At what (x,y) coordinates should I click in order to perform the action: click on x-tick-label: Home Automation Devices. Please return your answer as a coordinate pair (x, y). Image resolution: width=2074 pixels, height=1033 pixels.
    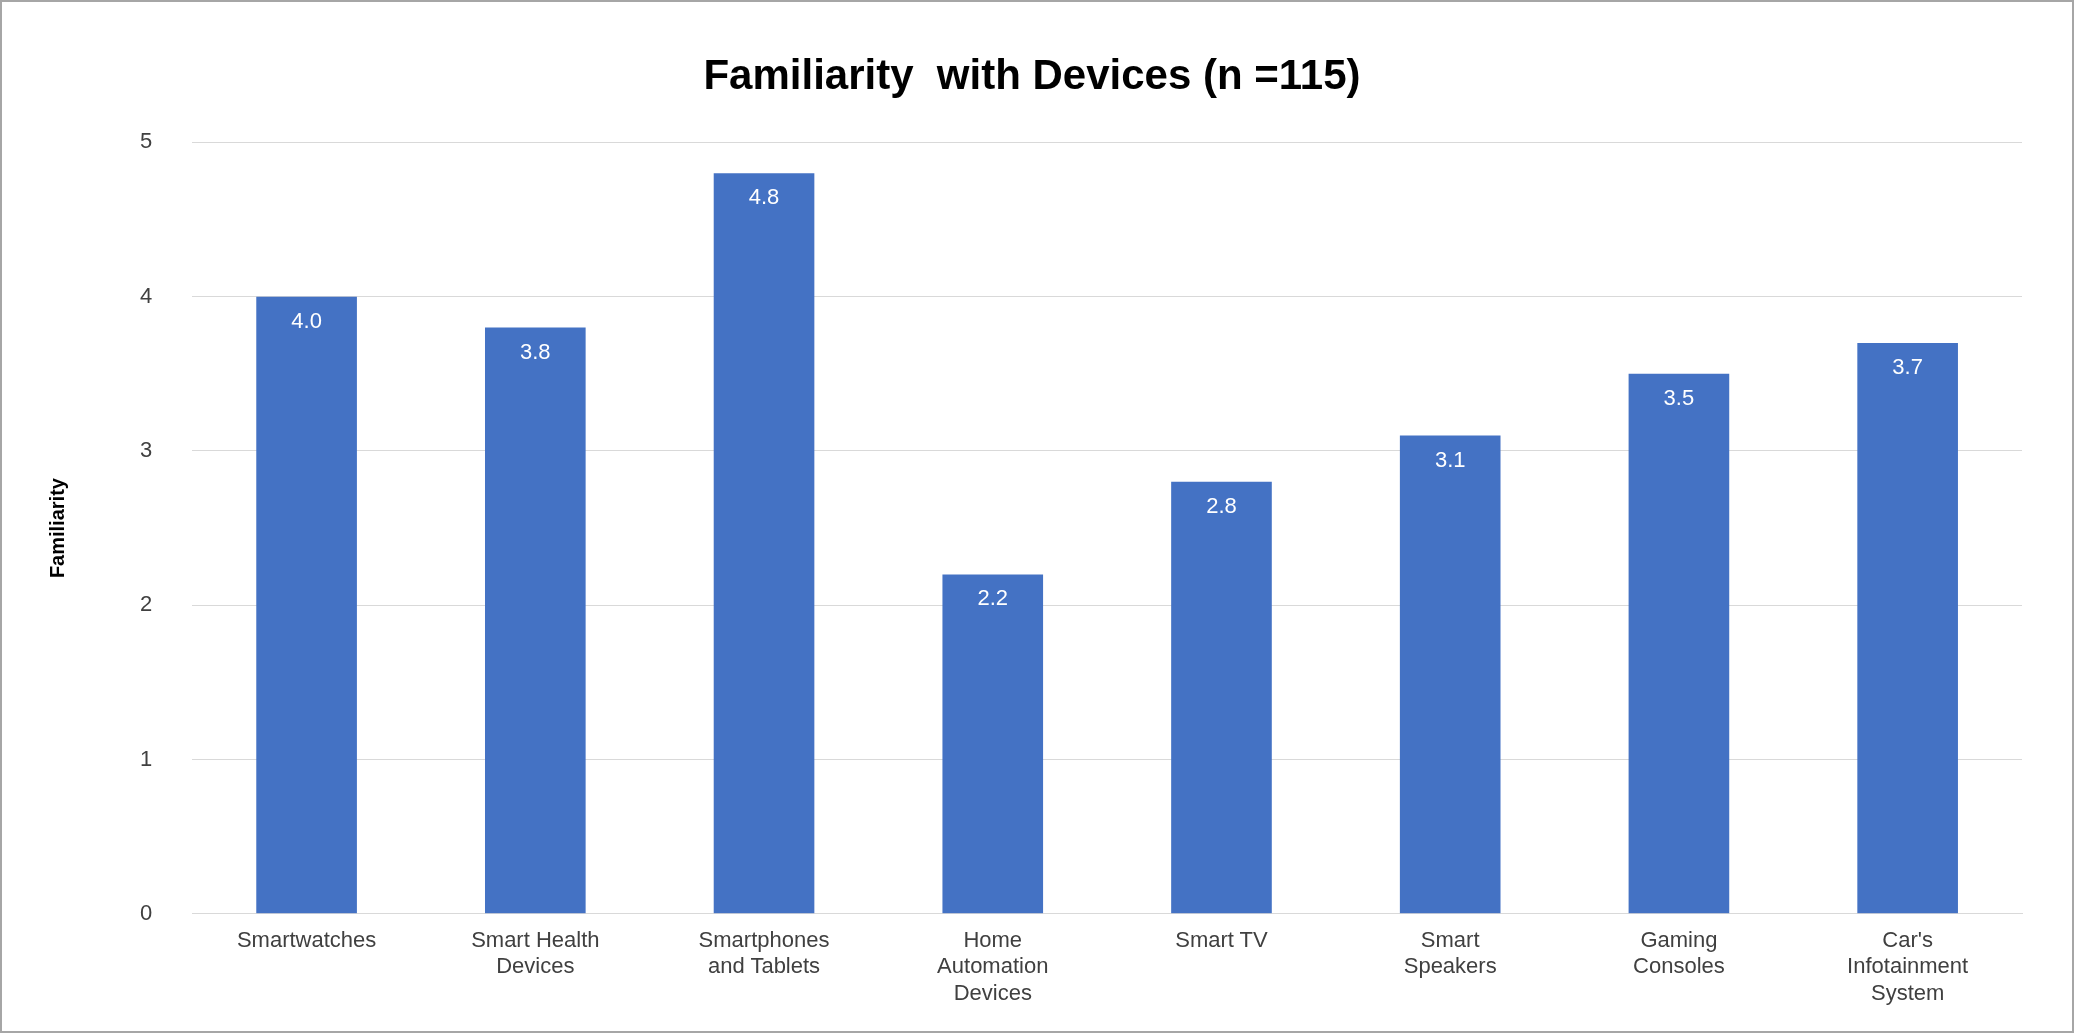
    Looking at the image, I should click on (993, 966).